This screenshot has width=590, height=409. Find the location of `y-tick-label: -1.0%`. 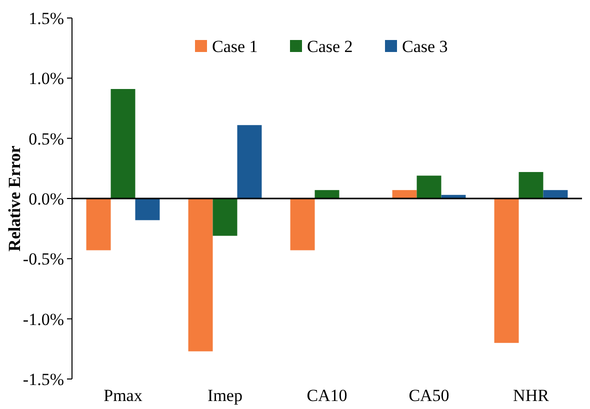

y-tick-label: -1.0% is located at coordinates (43, 319).